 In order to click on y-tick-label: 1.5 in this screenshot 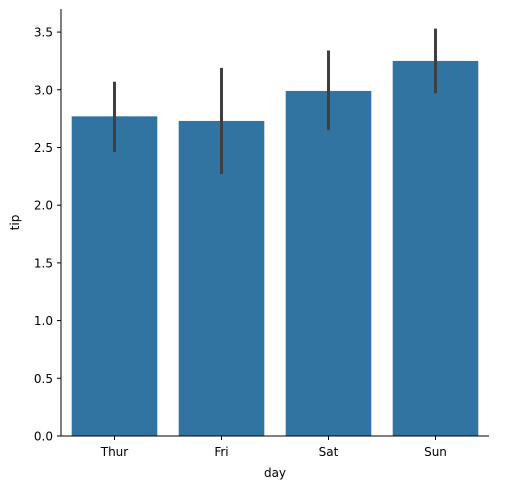, I will do `click(43, 263)`.